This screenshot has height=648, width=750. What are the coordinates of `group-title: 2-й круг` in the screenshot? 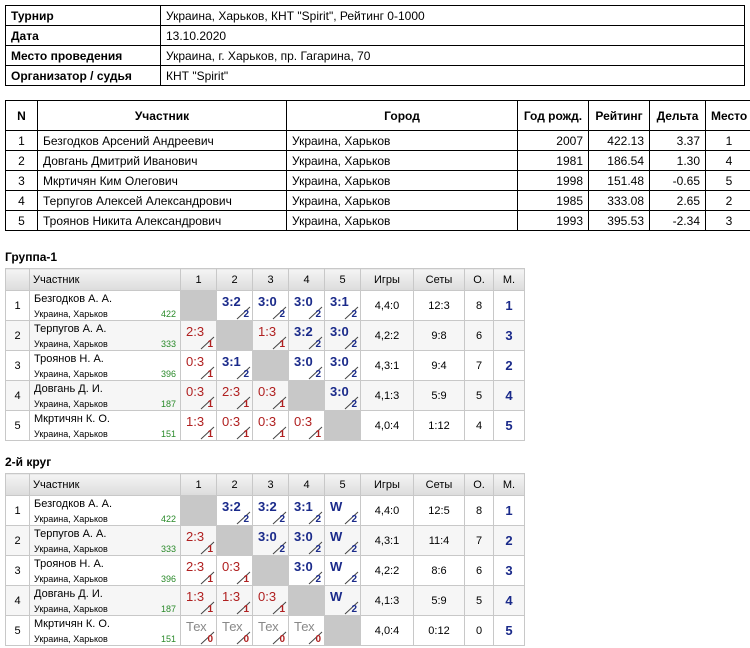 It's located at (28, 462).